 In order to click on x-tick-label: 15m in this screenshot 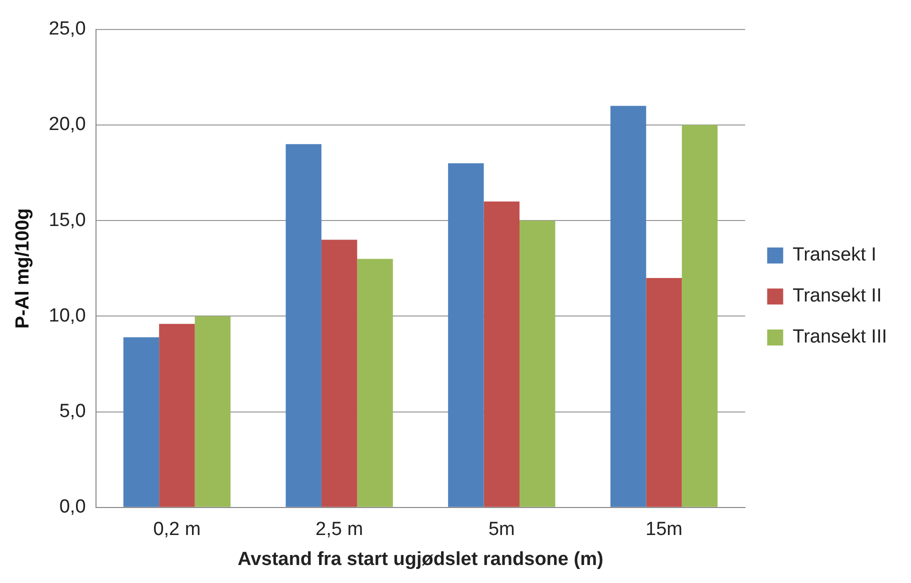, I will do `click(664, 529)`.